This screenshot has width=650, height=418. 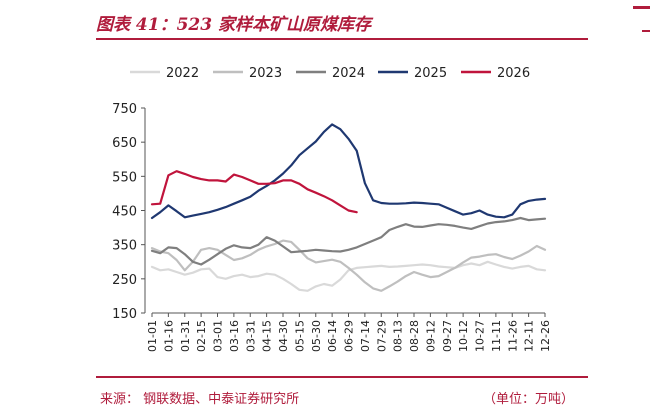 What do you see at coordinates (124, 109) in the screenshot?
I see `y-tick-label: 750` at bounding box center [124, 109].